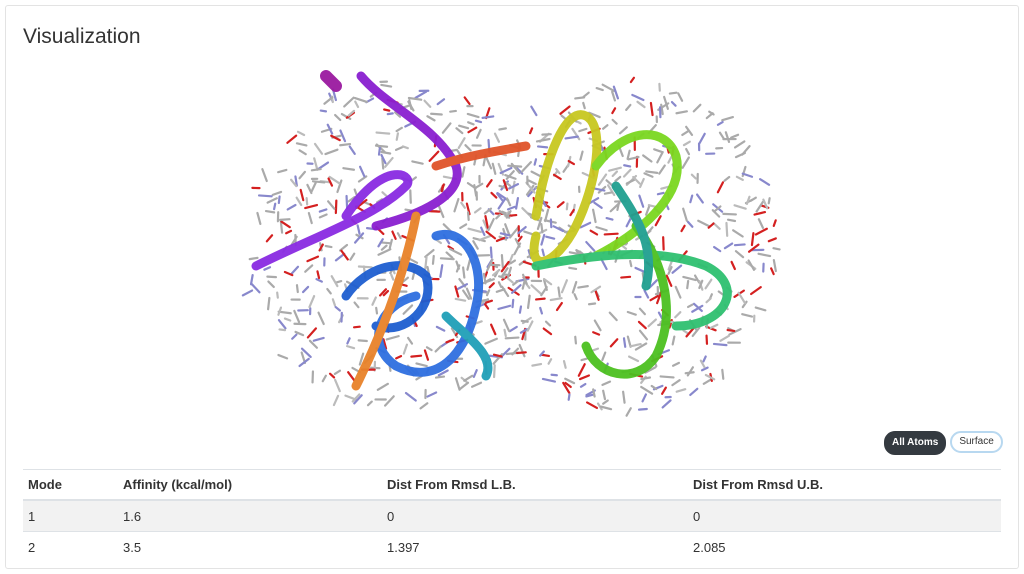 The image size is (1024, 574). What do you see at coordinates (976, 442) in the screenshot?
I see `view-button: Surface` at bounding box center [976, 442].